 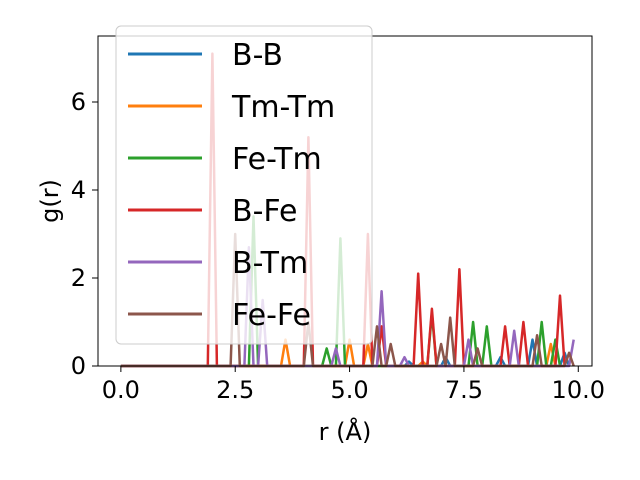 I want to click on x-axis-label: r (Å), so click(x=345, y=431).